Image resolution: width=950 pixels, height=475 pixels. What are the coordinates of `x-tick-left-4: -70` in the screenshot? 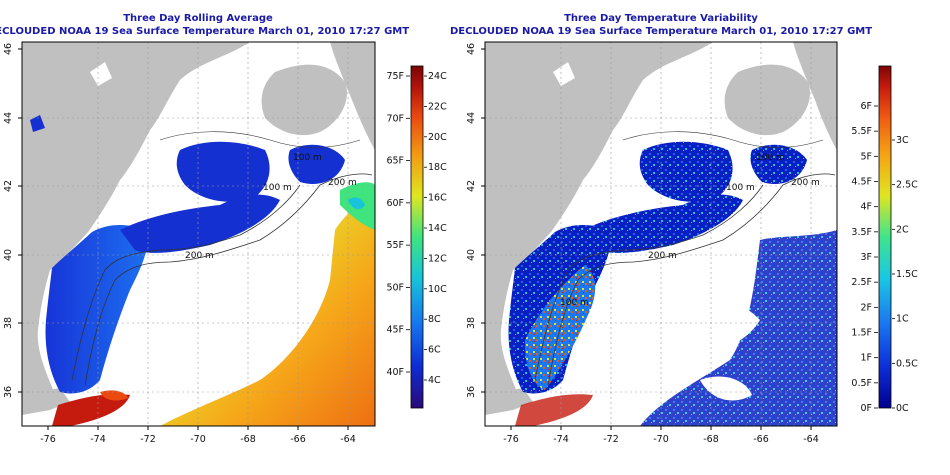 It's located at (198, 439).